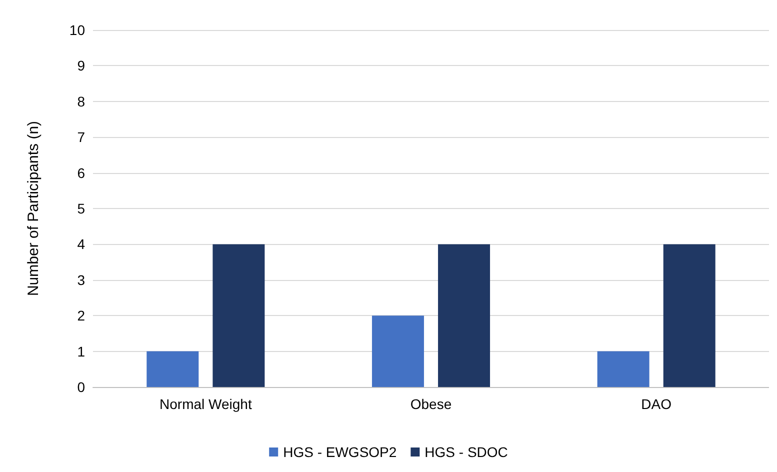 The width and height of the screenshot is (777, 472). Describe the element at coordinates (77, 30) in the screenshot. I see `y-tick-label: 10` at that location.